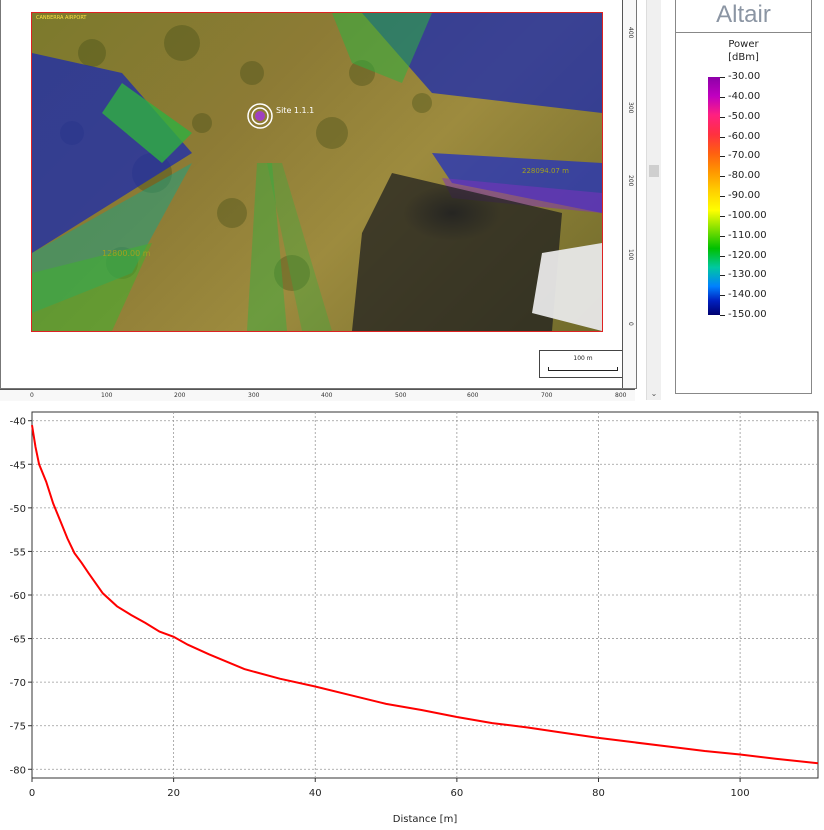  I want to click on legend-value: -90.00, so click(744, 195).